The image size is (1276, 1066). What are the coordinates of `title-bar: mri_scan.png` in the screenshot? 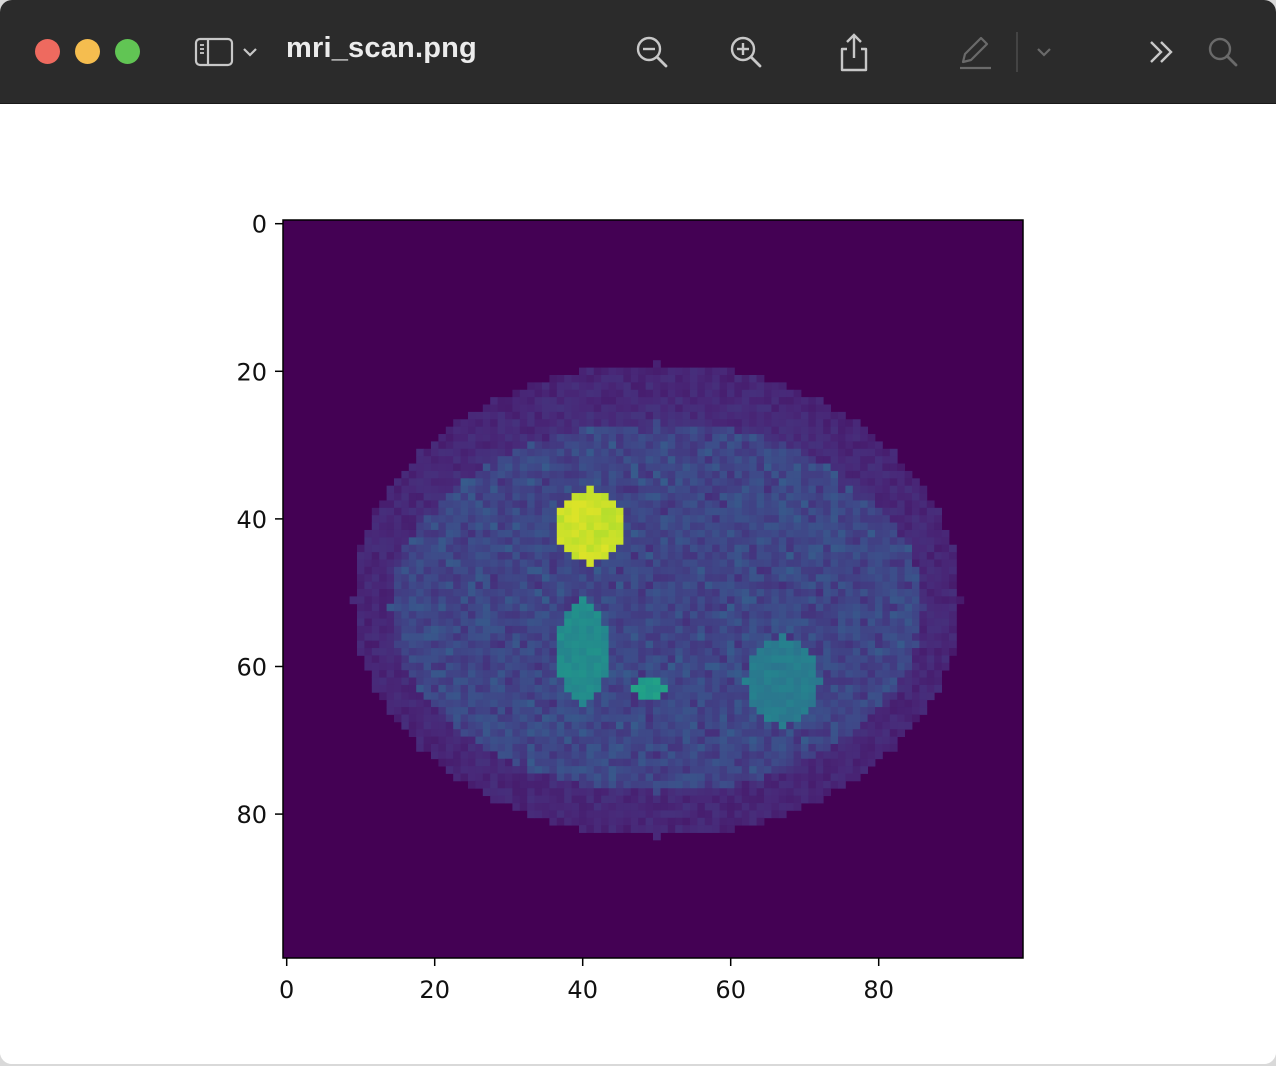 It's located at (638, 52).